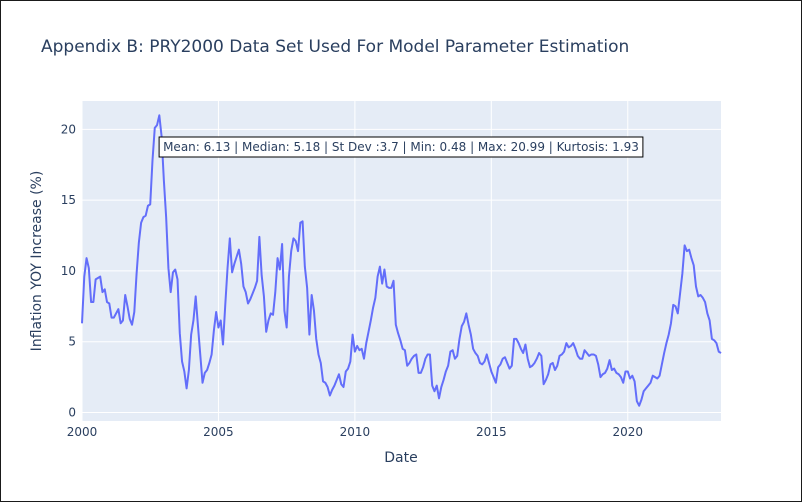  I want to click on x-tick-labels: 2000 2005 2010 2015 2020, so click(355, 432).